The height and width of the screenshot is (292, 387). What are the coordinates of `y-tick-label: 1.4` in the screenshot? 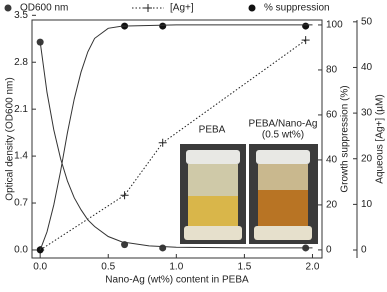 It's located at (21, 156).